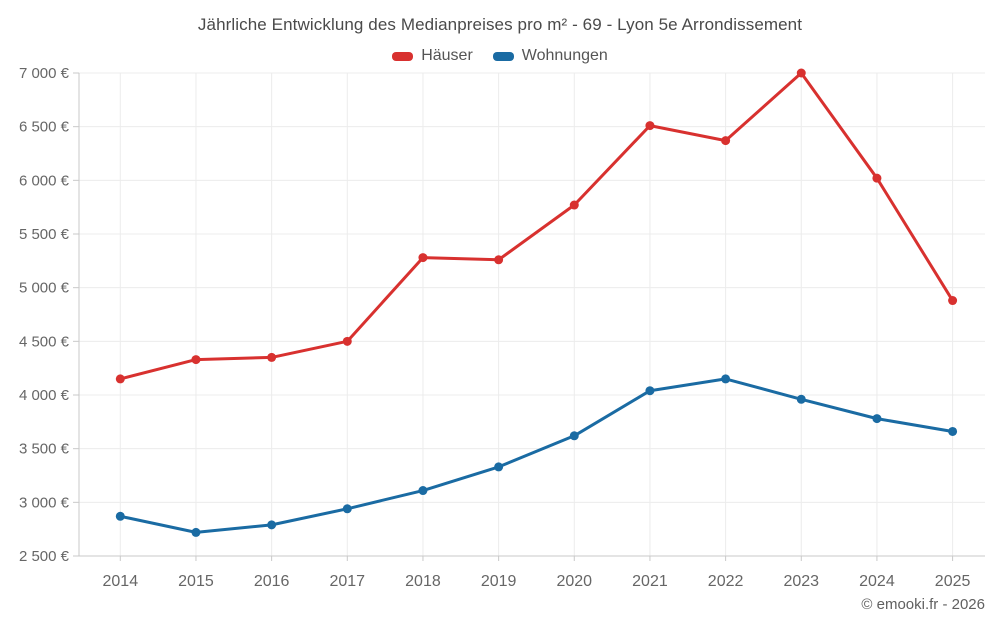 This screenshot has width=1000, height=625. I want to click on x-tick-label: 2019, so click(499, 581).